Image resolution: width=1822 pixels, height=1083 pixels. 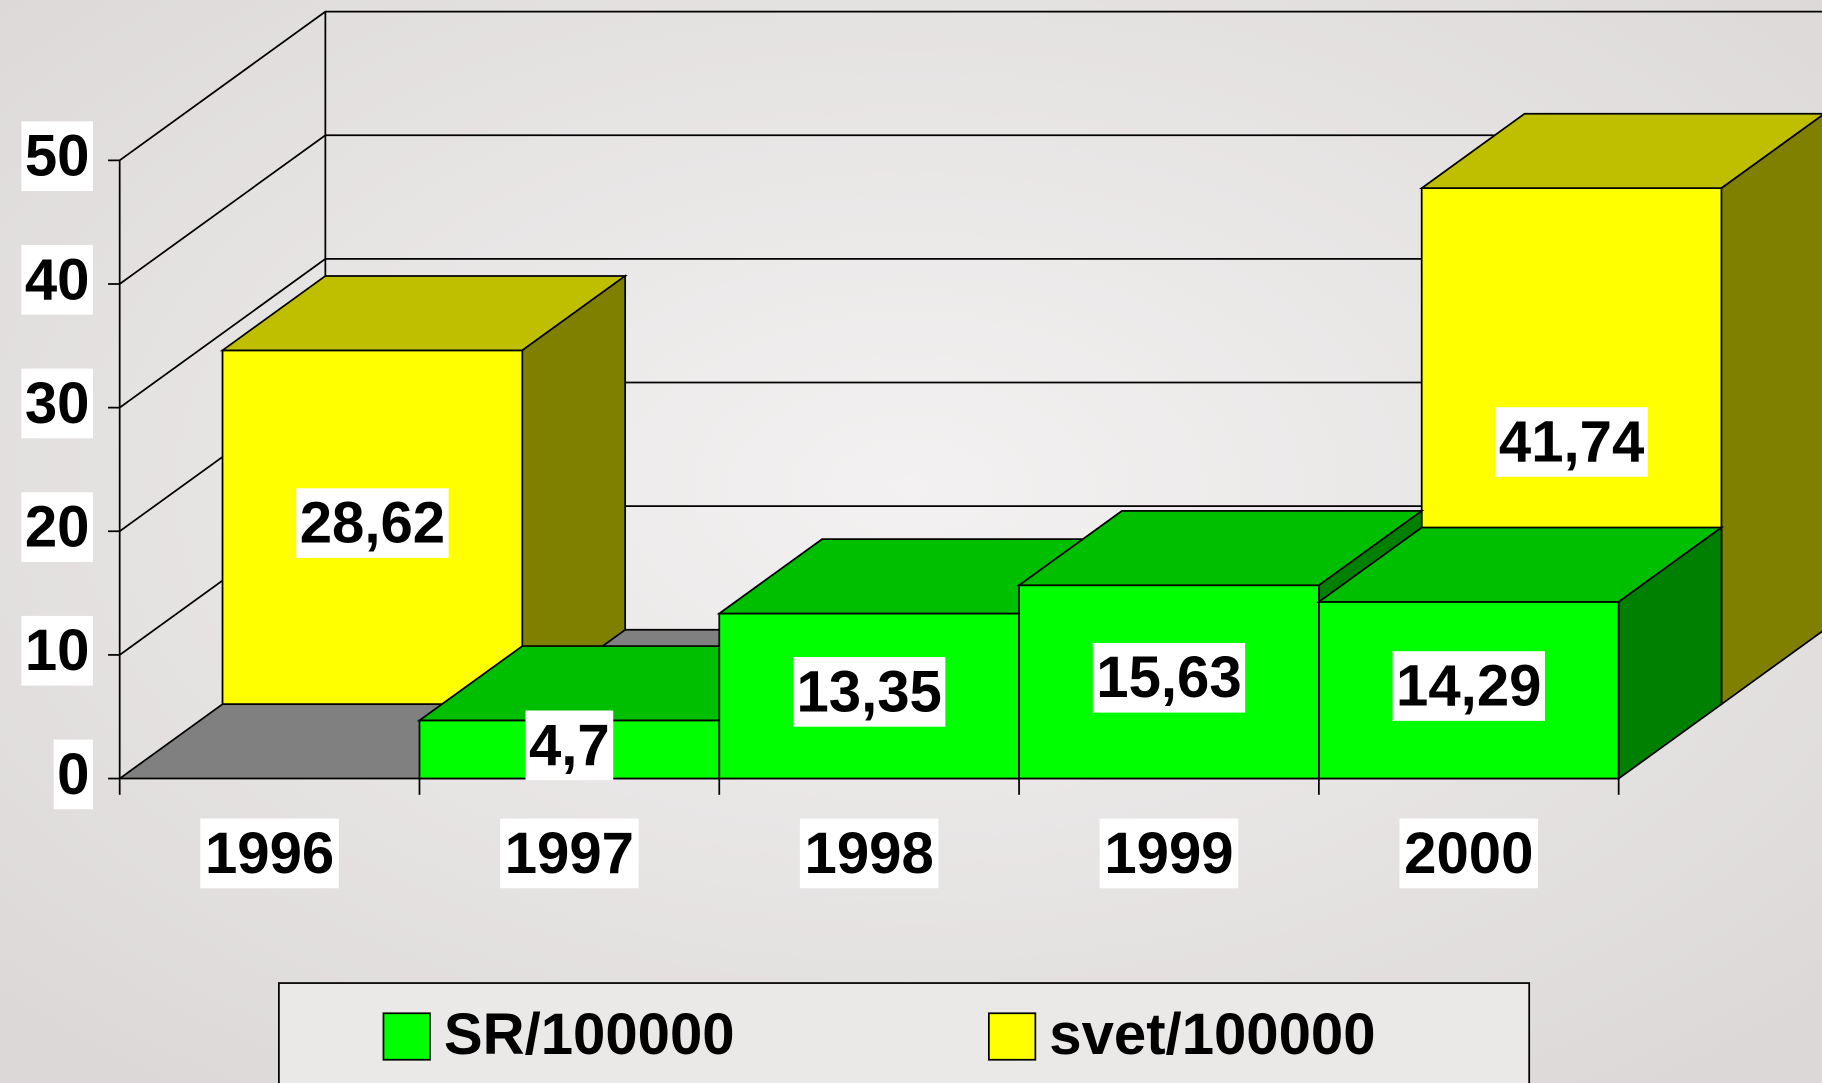 I want to click on x-tick-label: 1996, so click(x=269, y=853).